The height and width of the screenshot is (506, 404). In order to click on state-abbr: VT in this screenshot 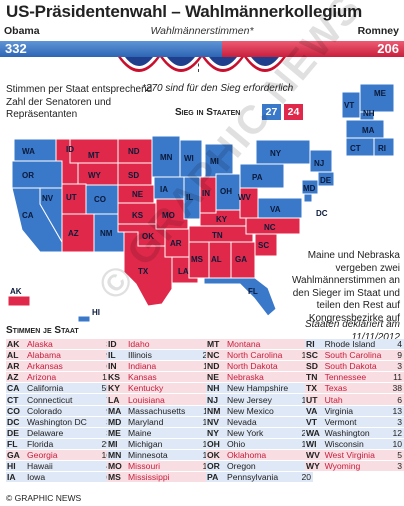, I will do `click(314, 422)`.